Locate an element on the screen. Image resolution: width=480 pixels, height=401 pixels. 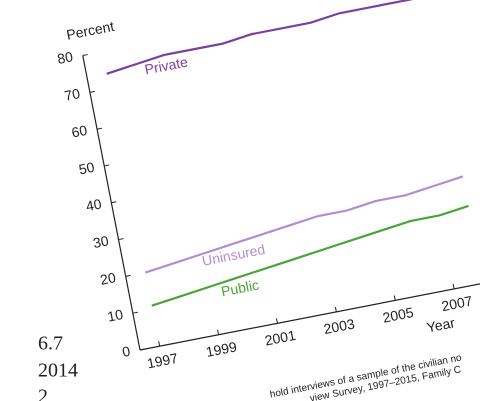
y-tick-label: 0 is located at coordinates (126, 351).